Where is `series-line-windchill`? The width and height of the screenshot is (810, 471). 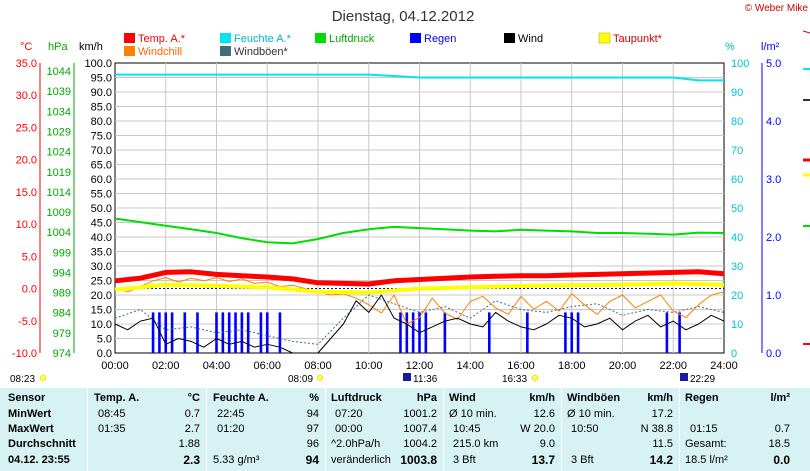
series-line-windchill is located at coordinates (419, 301).